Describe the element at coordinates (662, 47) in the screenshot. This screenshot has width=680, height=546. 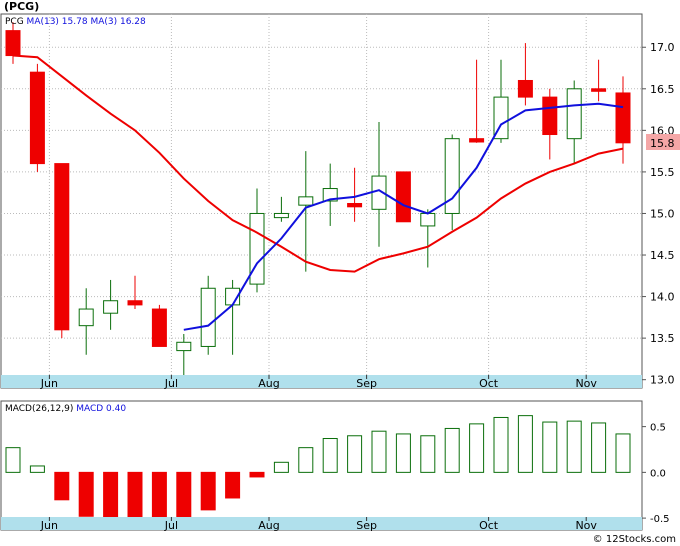
I see `price-tick-label: 17.0` at that location.